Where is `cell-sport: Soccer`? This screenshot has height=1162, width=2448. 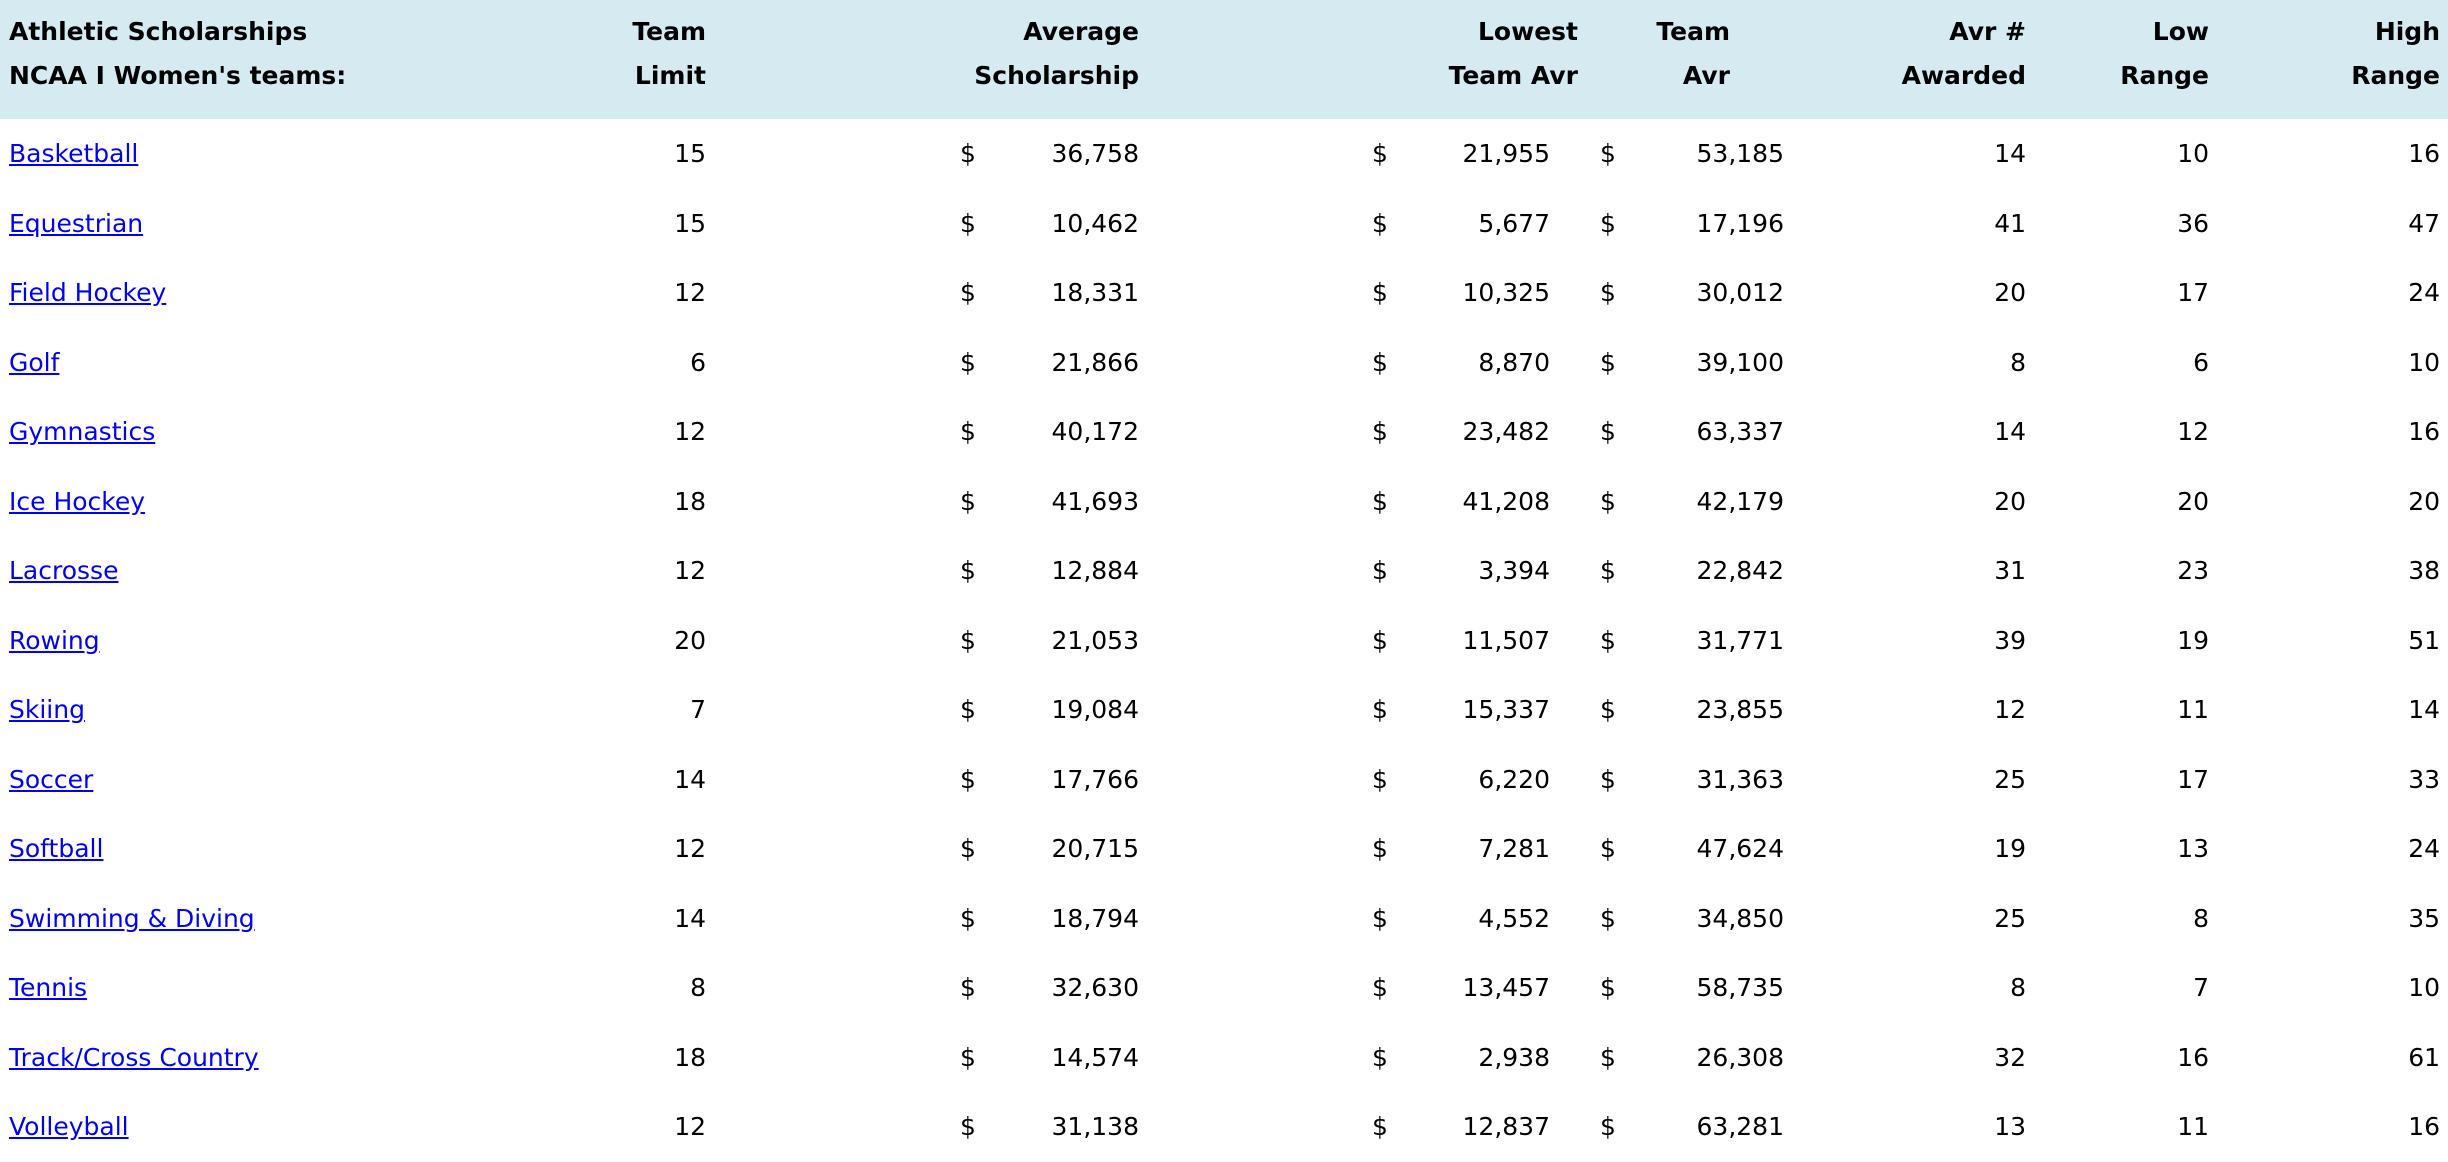 cell-sport: Soccer is located at coordinates (240, 780).